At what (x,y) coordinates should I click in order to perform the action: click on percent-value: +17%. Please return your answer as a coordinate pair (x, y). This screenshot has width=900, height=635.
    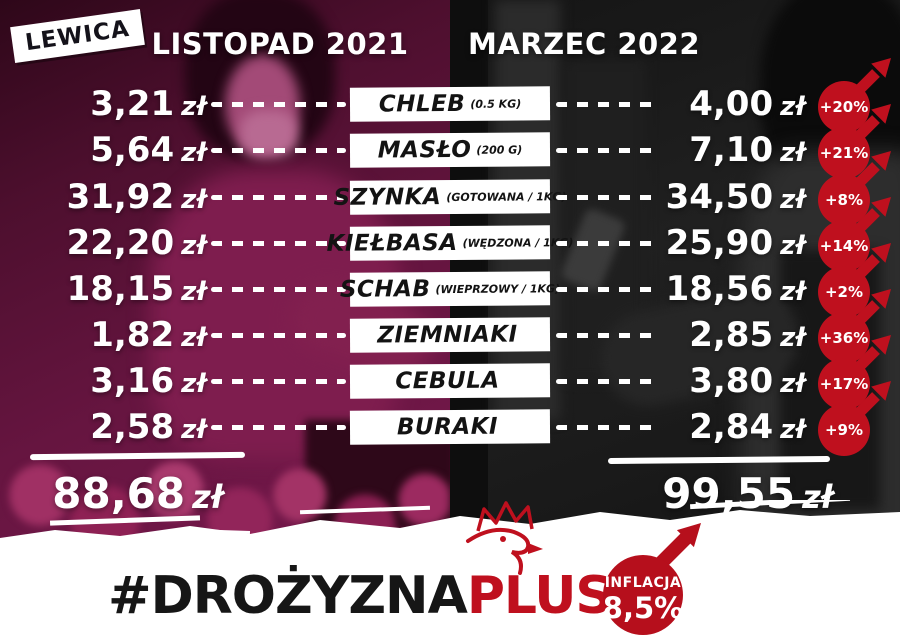
    Looking at the image, I should click on (844, 384).